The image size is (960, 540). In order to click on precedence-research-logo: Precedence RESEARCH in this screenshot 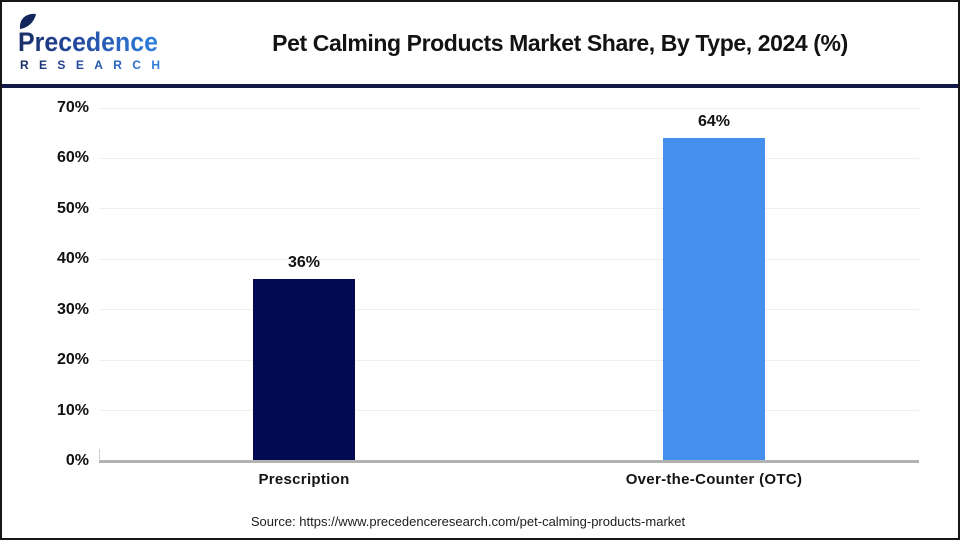, I will do `click(89, 42)`.